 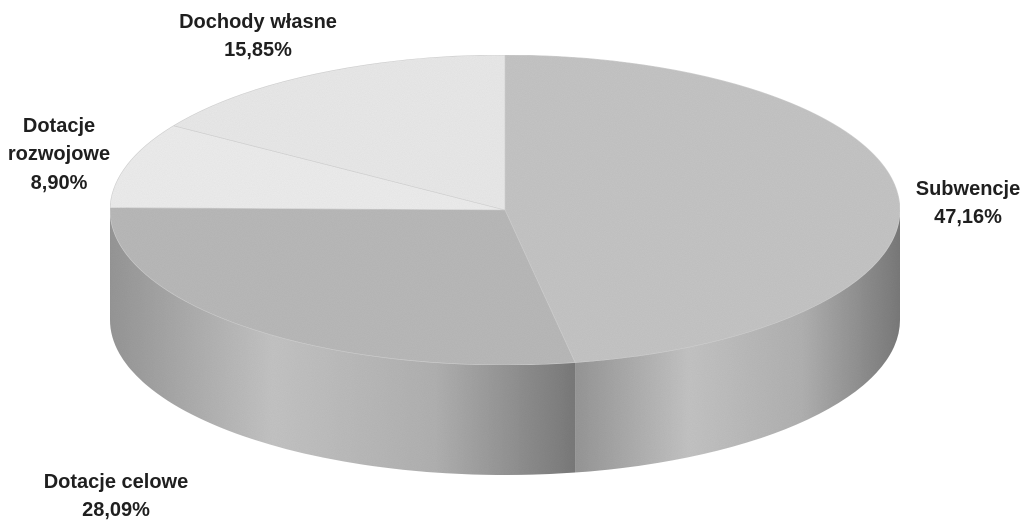 I want to click on slice-name: Subwencje, so click(x=968, y=189).